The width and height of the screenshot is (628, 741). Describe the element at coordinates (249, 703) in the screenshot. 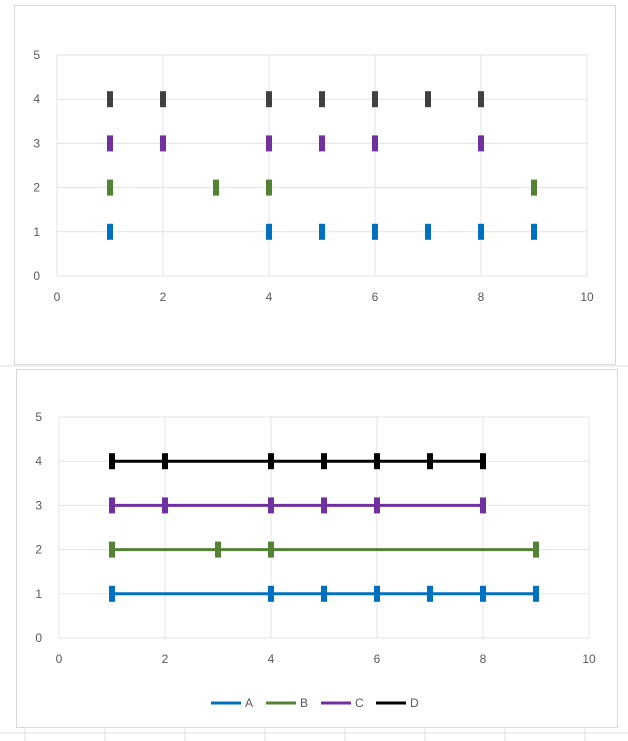

I see `legend-label-a: A` at that location.